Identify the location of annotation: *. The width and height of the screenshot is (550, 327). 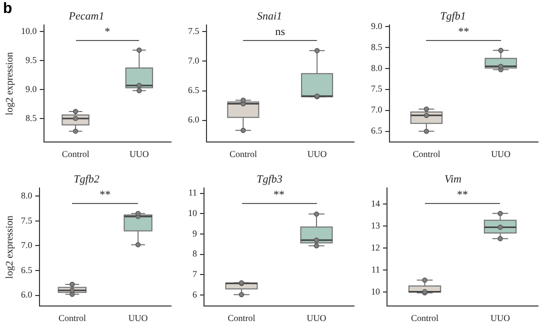
(108, 32).